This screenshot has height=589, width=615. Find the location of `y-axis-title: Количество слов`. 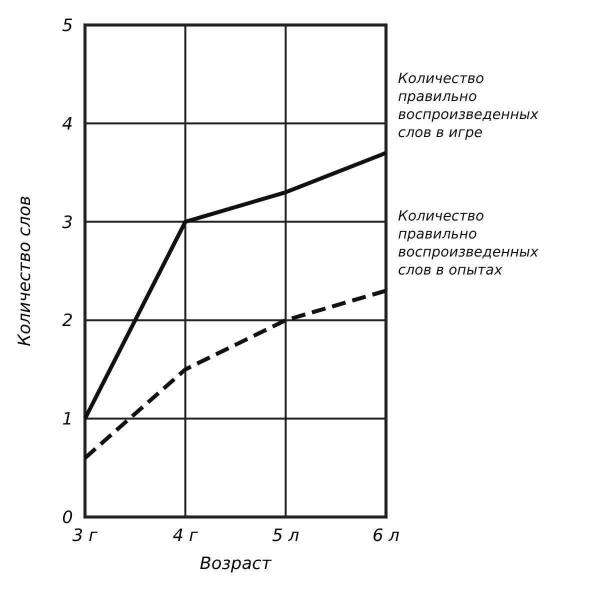

y-axis-title: Количество слов is located at coordinates (25, 271).